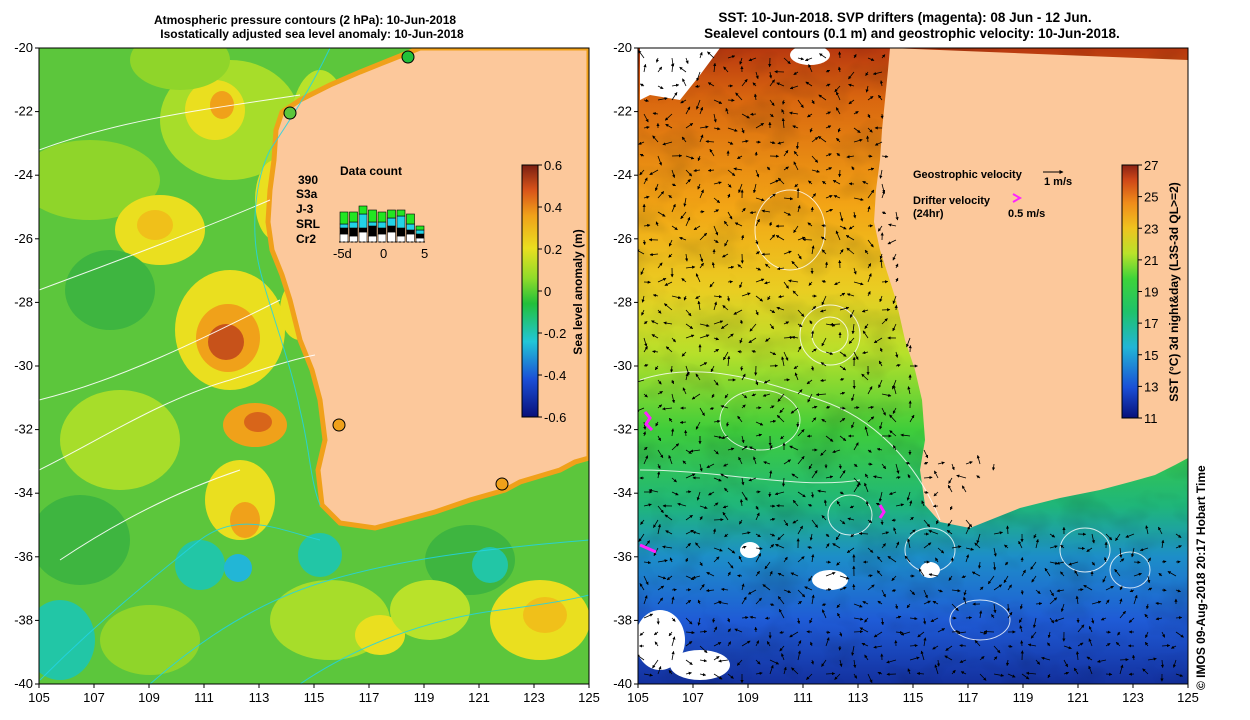  What do you see at coordinates (622, 238) in the screenshot?
I see `y-tick-label: -26` at bounding box center [622, 238].